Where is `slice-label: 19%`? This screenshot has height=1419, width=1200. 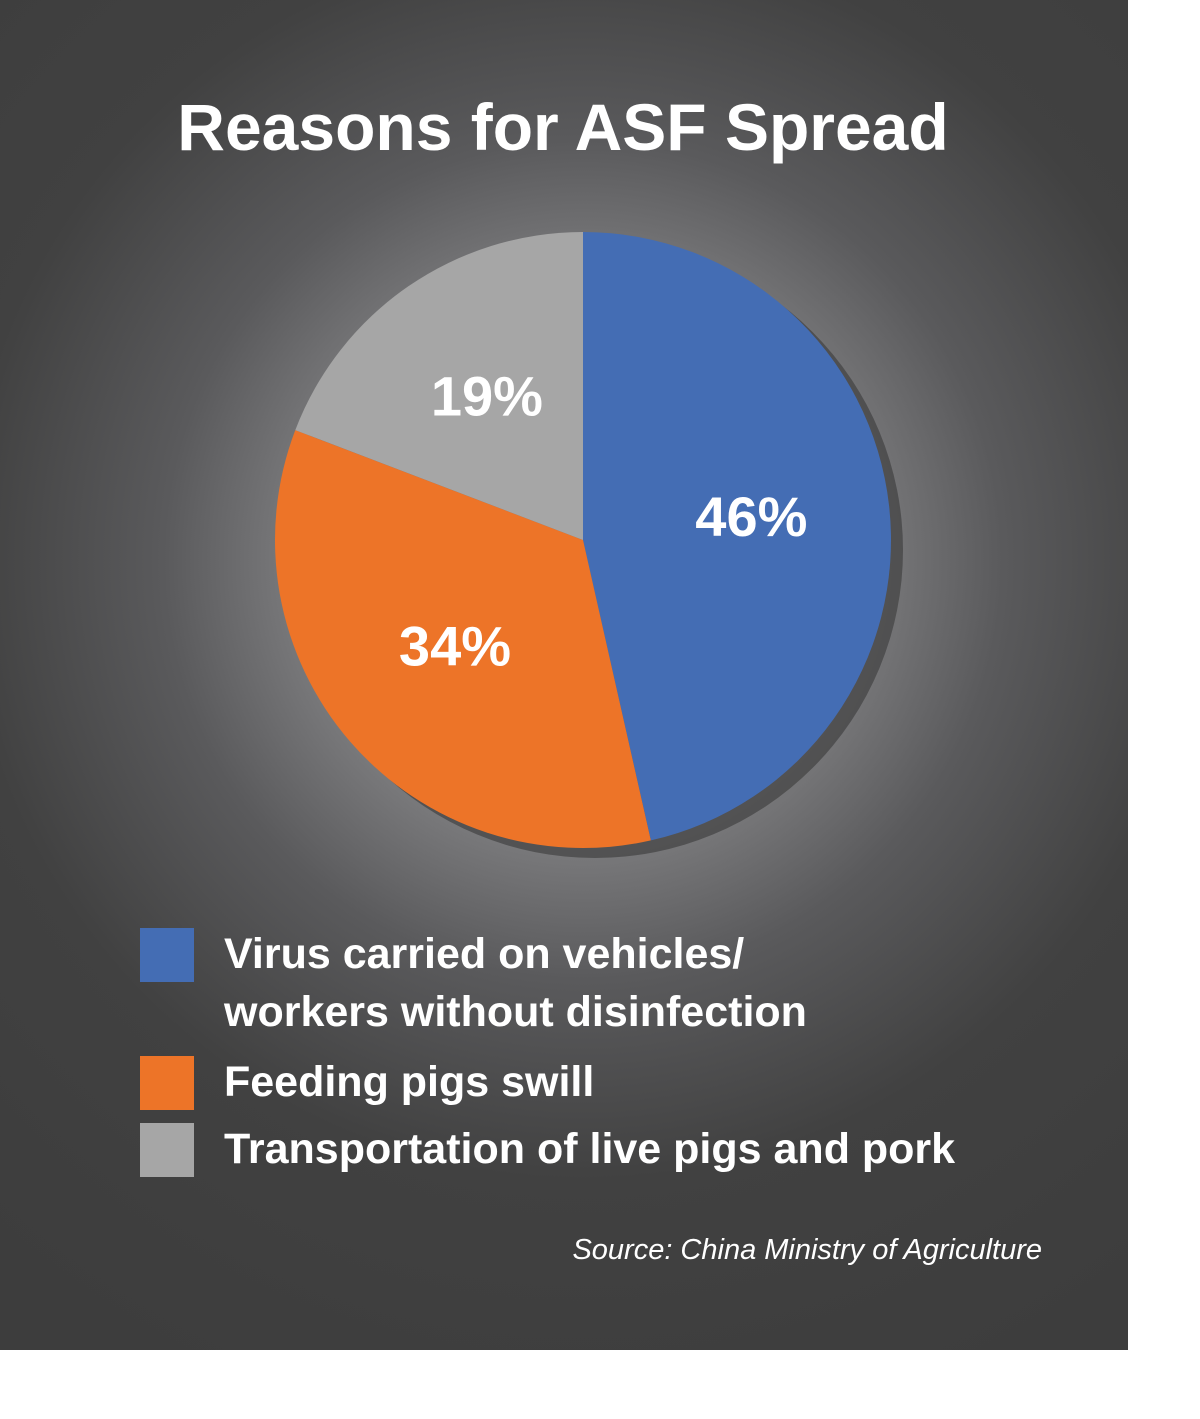
slice-label: 19% is located at coordinates (487, 395).